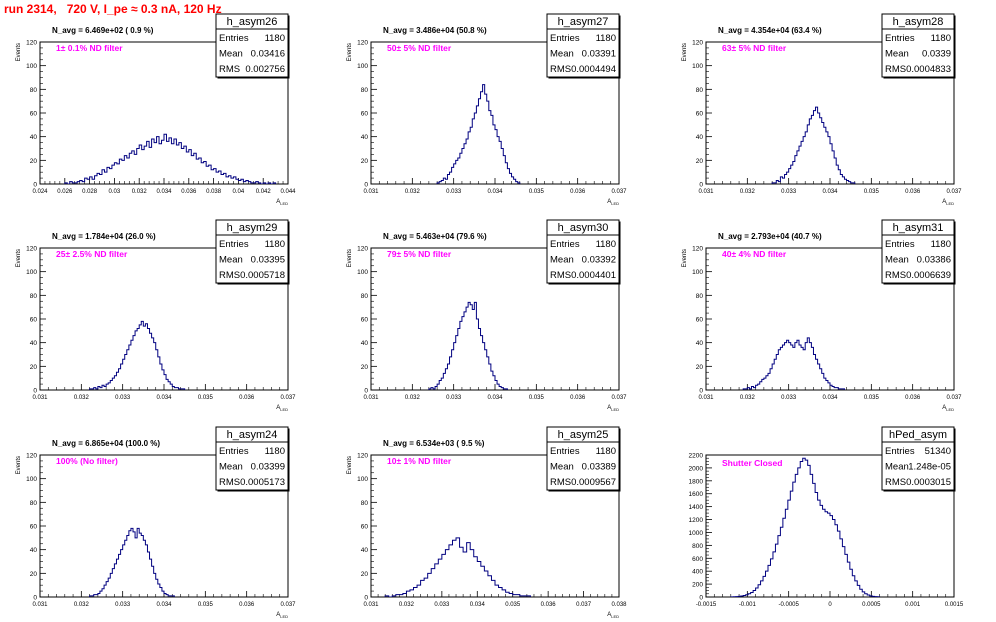  What do you see at coordinates (583, 22) in the screenshot?
I see `histogram-name: h_asym27` at bounding box center [583, 22].